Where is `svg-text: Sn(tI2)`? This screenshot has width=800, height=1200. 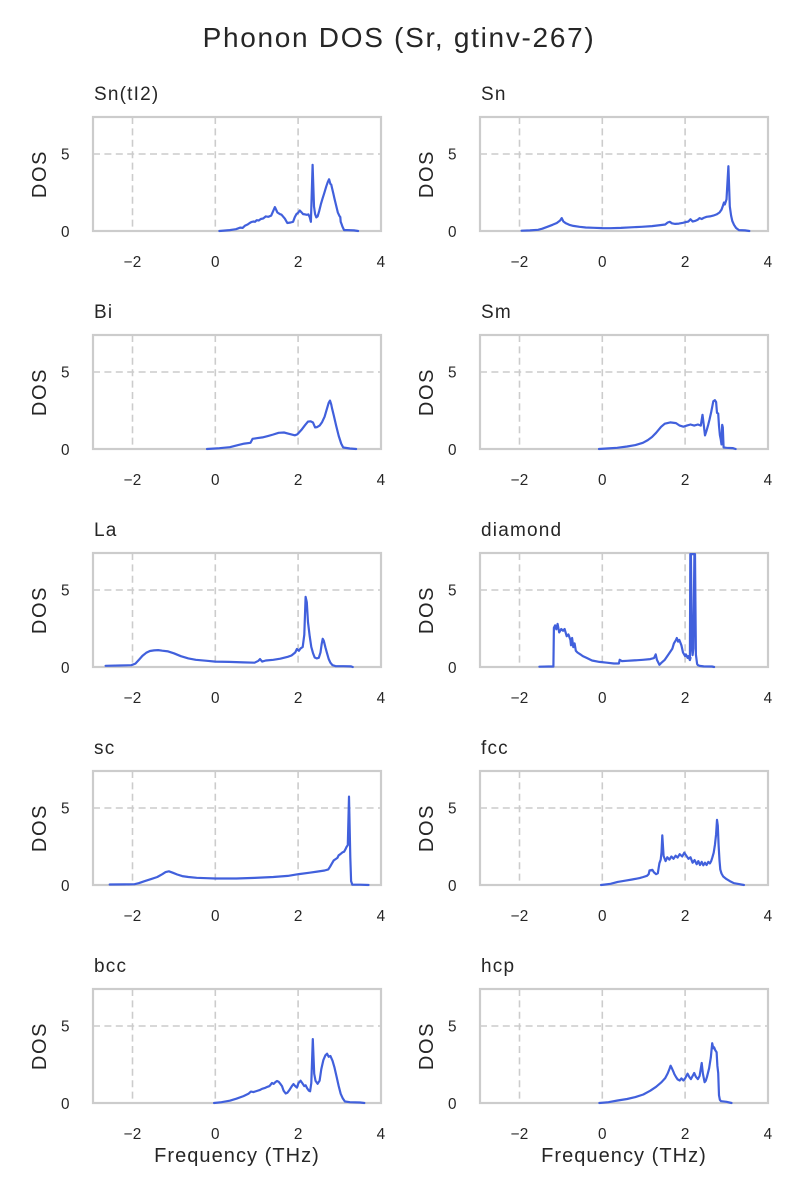 svg-text: Sn(tI2) is located at coordinates (126, 94).